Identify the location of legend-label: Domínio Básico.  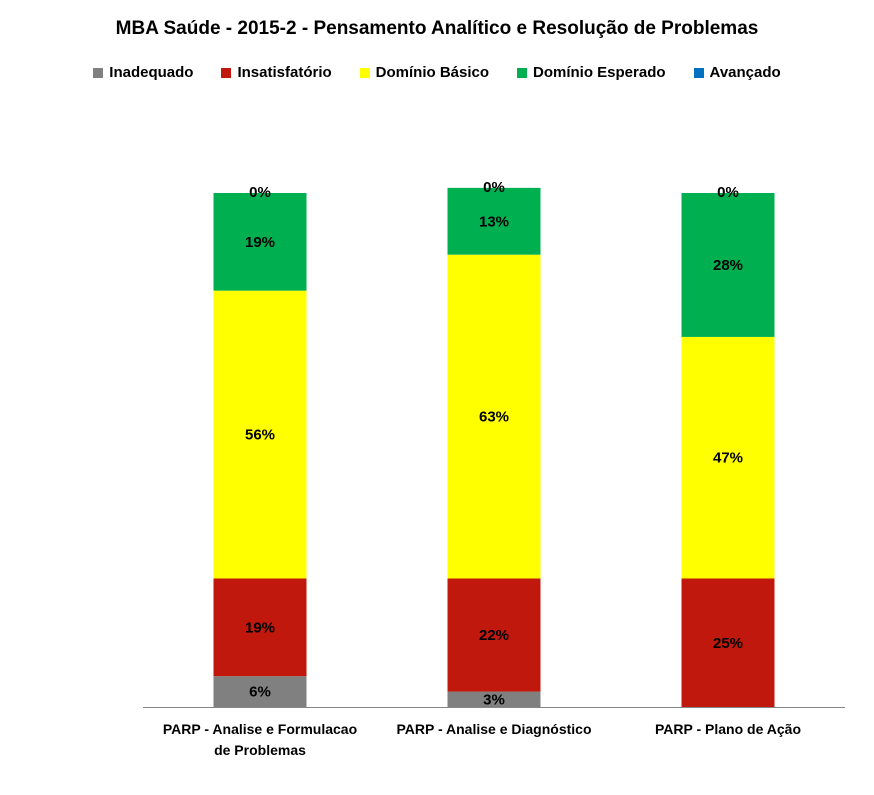
(432, 72).